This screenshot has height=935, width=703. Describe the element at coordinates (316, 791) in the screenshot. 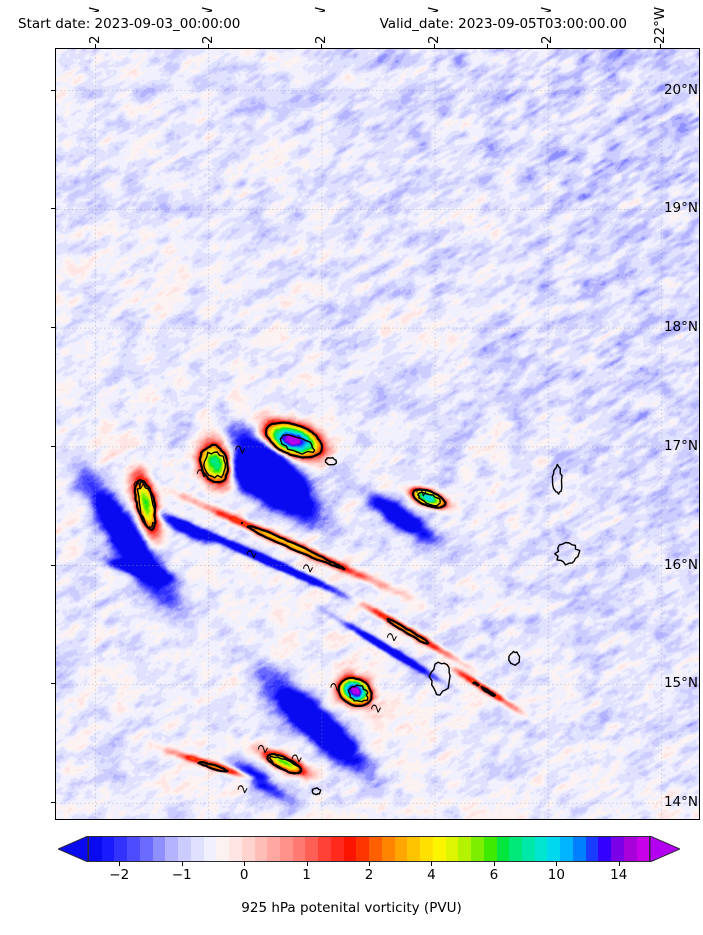

I see `coastline-island-tiny-south` at that location.